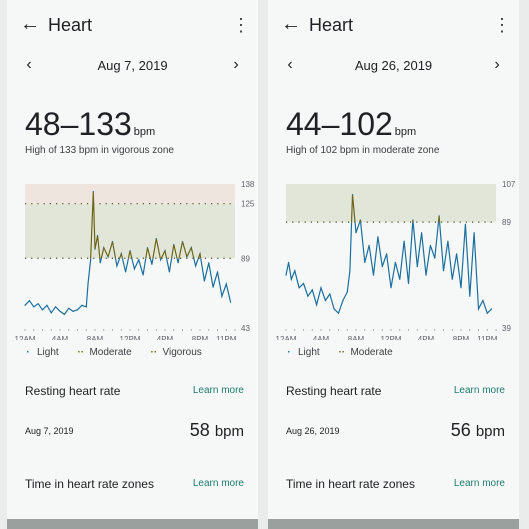 This screenshot has height=529, width=529. What do you see at coordinates (389, 268) in the screenshot?
I see `heart-rate-line-light` at bounding box center [389, 268].